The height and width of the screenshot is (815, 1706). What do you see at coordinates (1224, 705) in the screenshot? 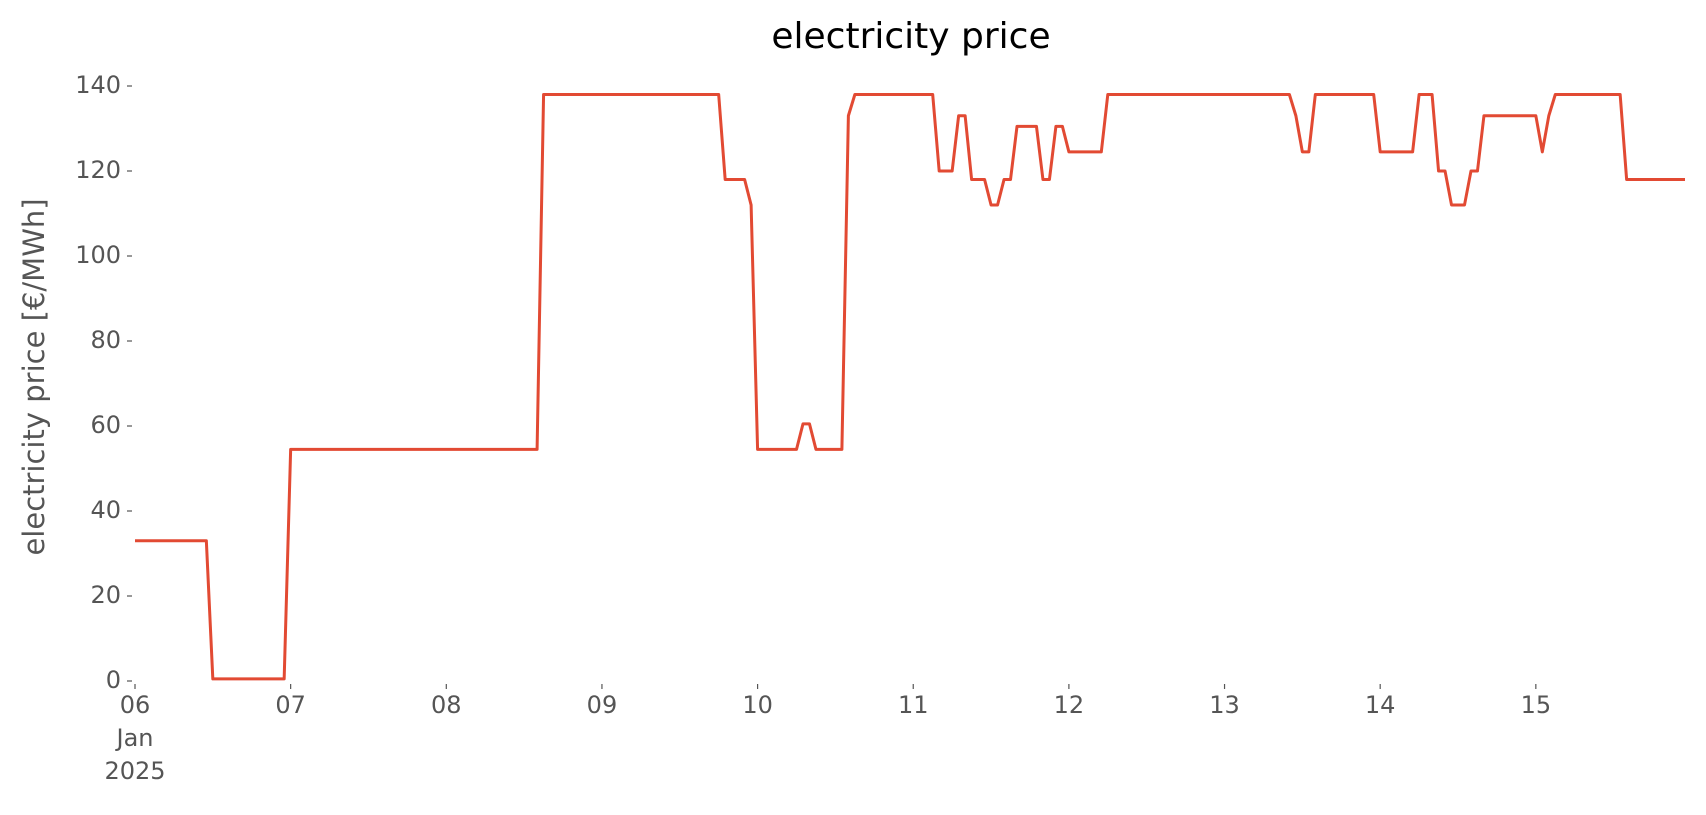
I see `x-tick-label: 13` at bounding box center [1224, 705].